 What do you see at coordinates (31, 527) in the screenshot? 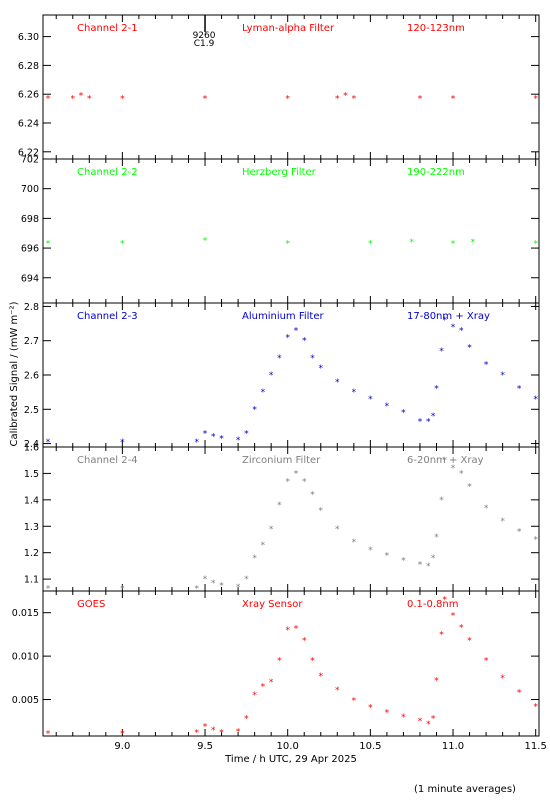
I see `y-tick-label: 1.3` at bounding box center [31, 527].